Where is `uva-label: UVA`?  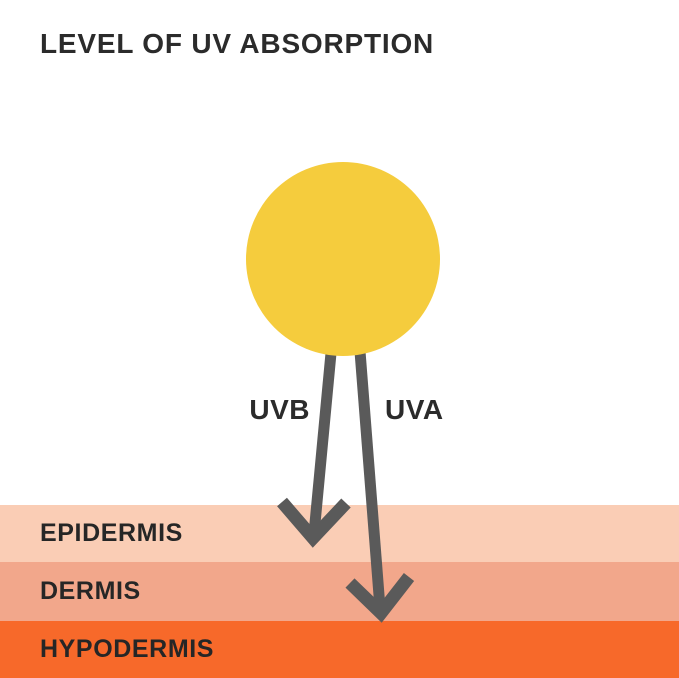 uva-label: UVA is located at coordinates (414, 409).